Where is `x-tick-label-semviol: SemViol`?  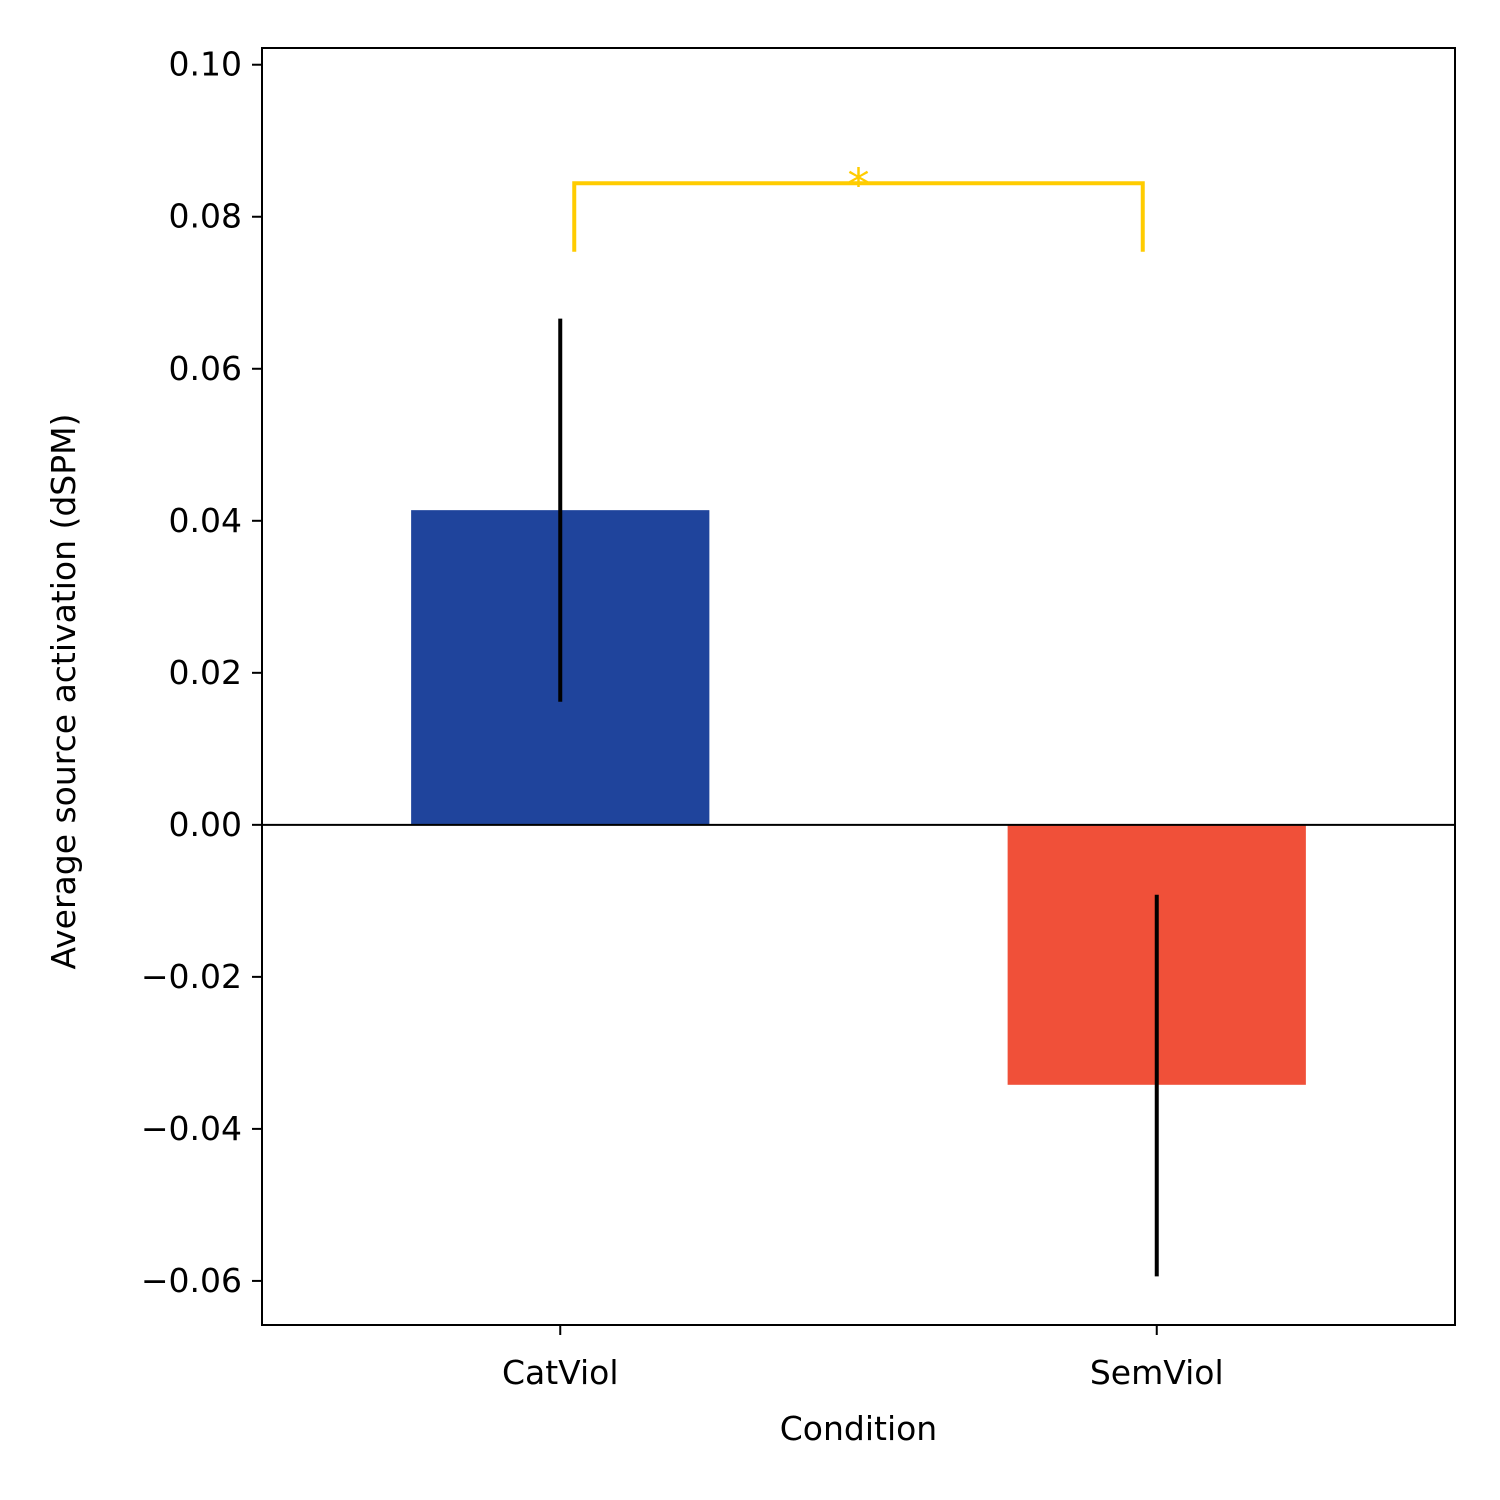 x-tick-label-semviol: SemViol is located at coordinates (1157, 1372).